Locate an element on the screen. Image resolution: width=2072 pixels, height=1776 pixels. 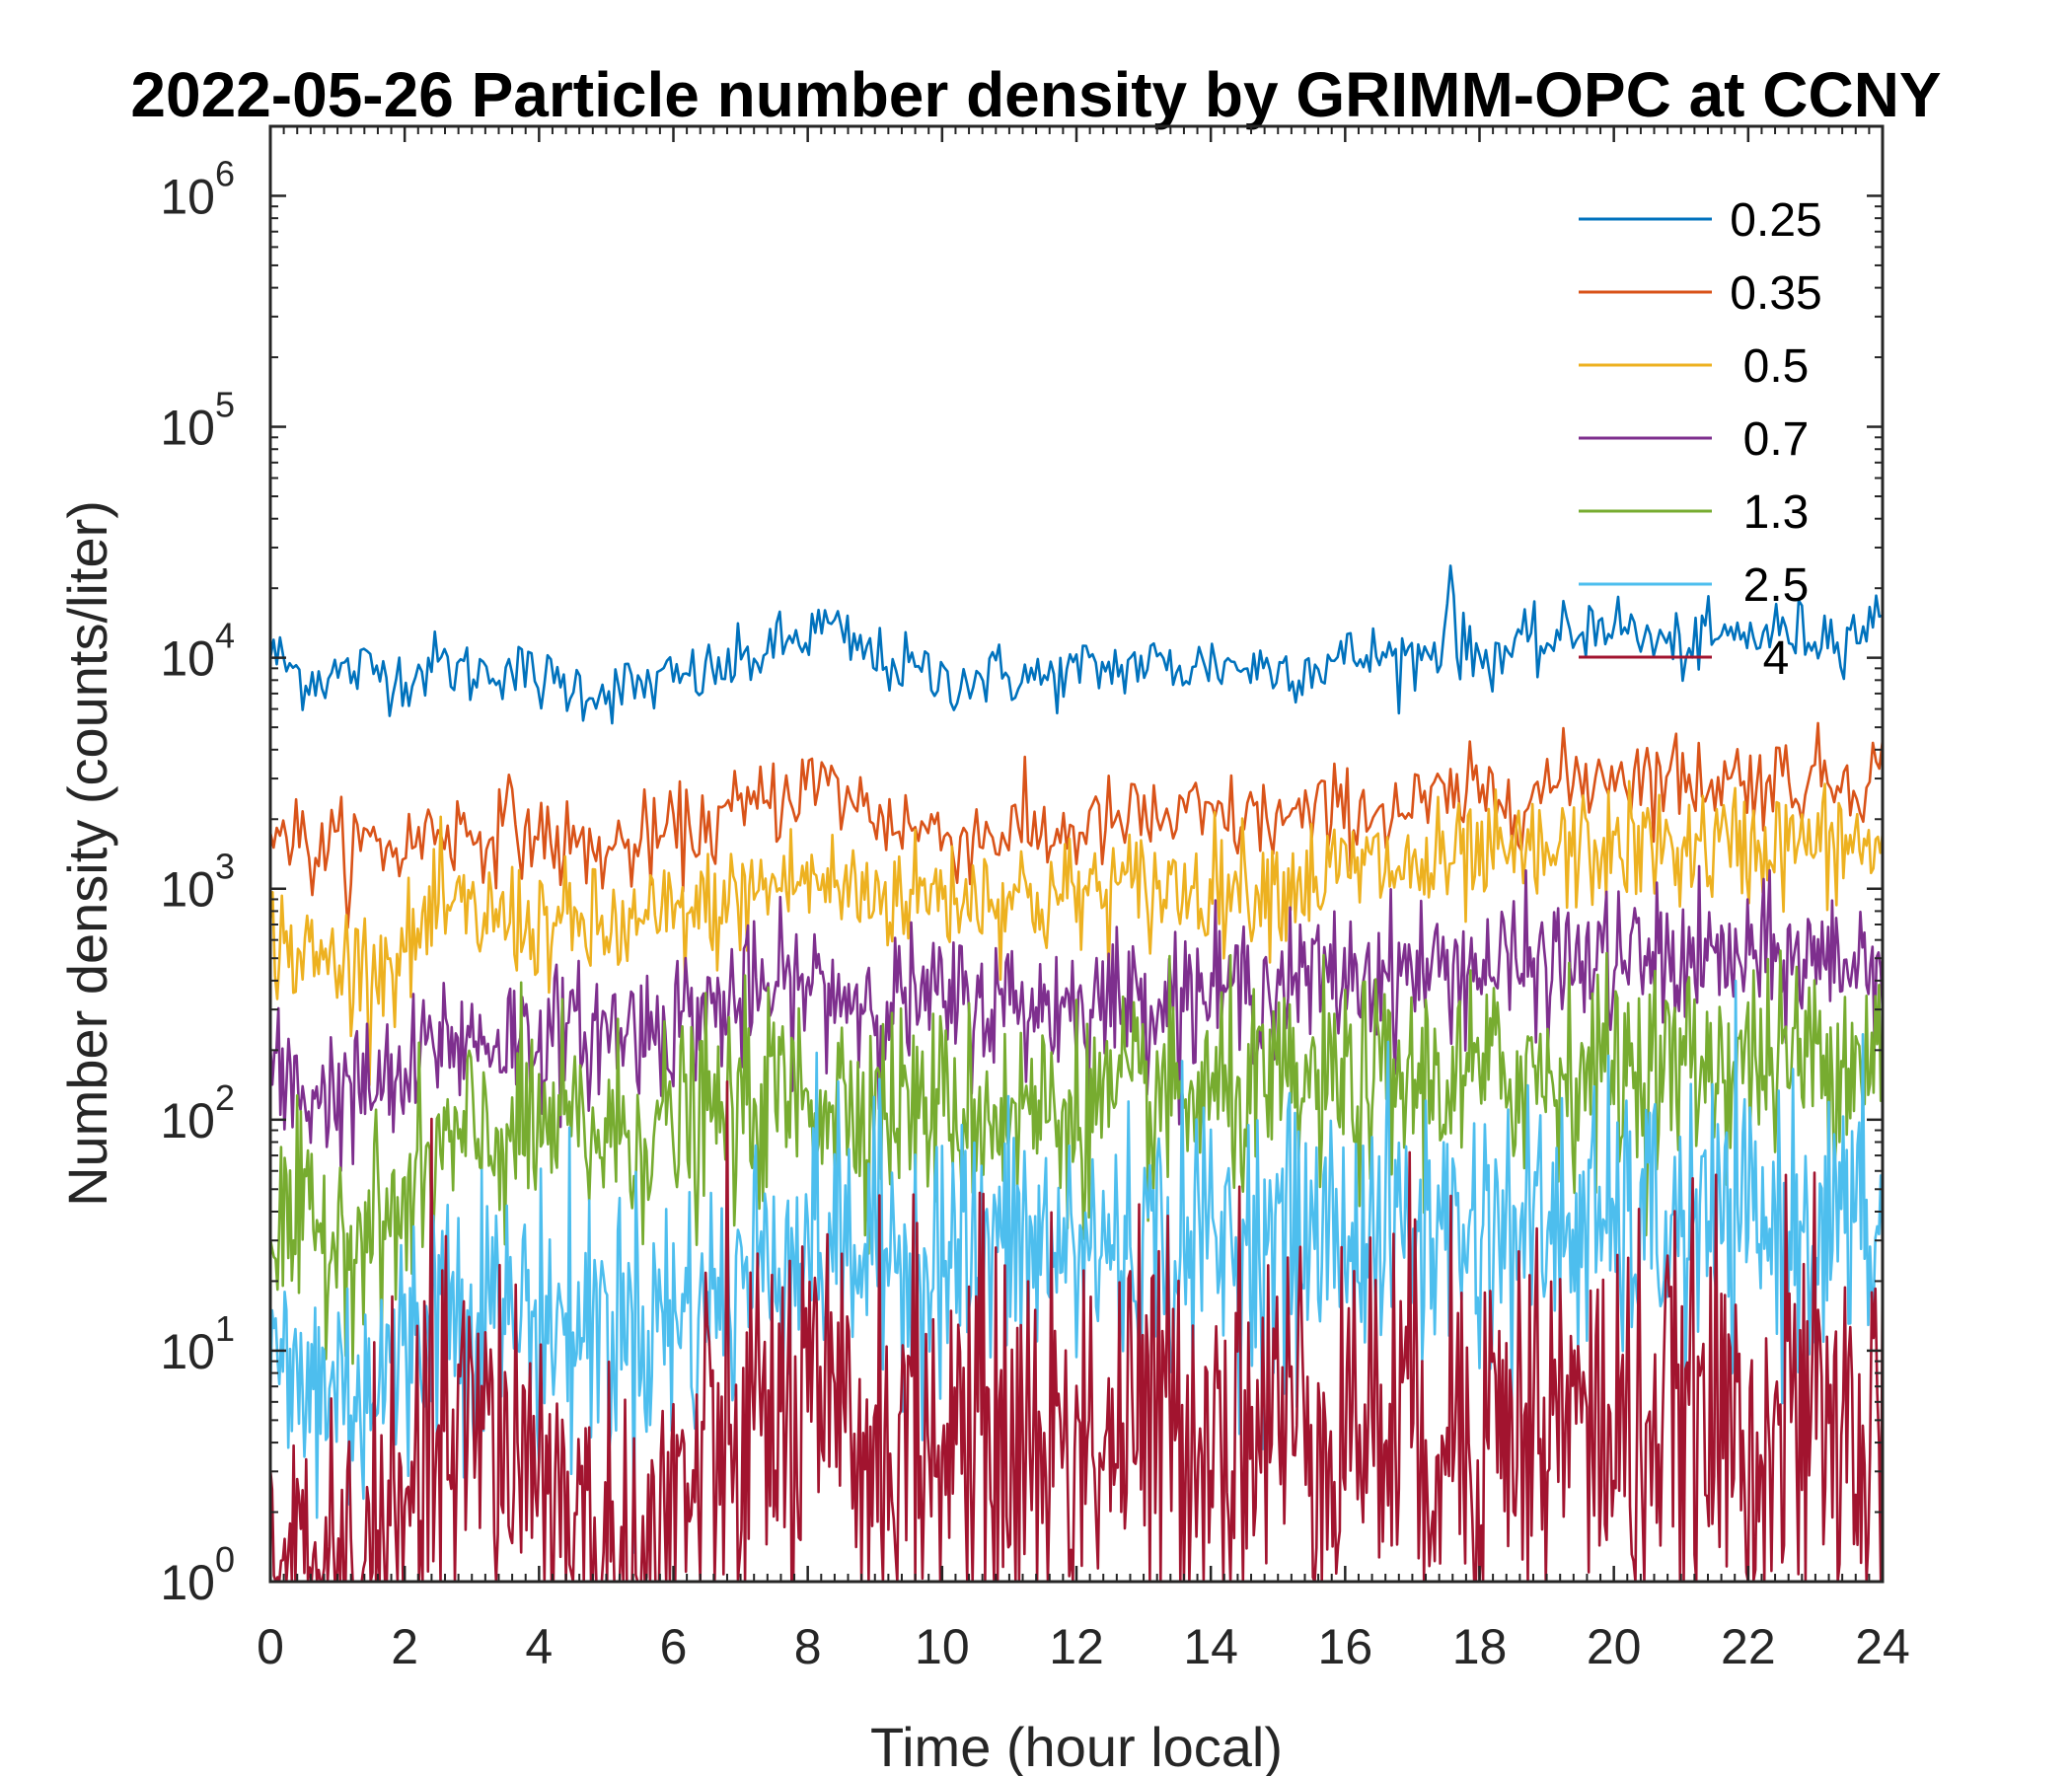
x-tick-label: 12 is located at coordinates (1076, 1647).